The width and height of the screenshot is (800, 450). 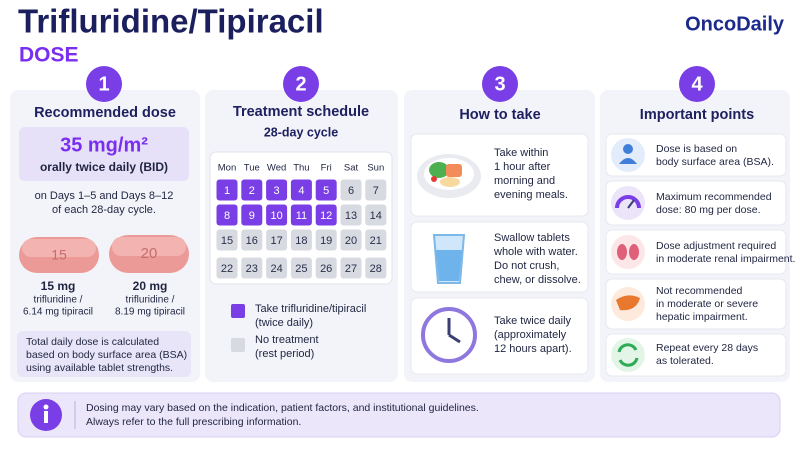 I want to click on day-number: 13, so click(x=351, y=216).